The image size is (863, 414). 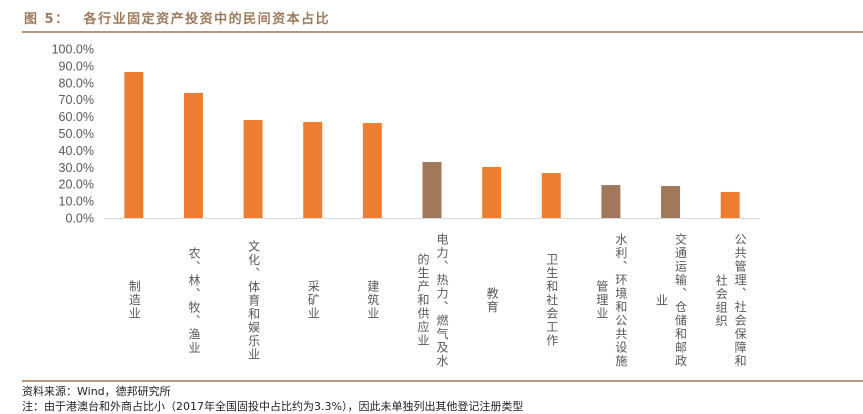 What do you see at coordinates (76, 83) in the screenshot?
I see `y-tick-label: 80.0%` at bounding box center [76, 83].